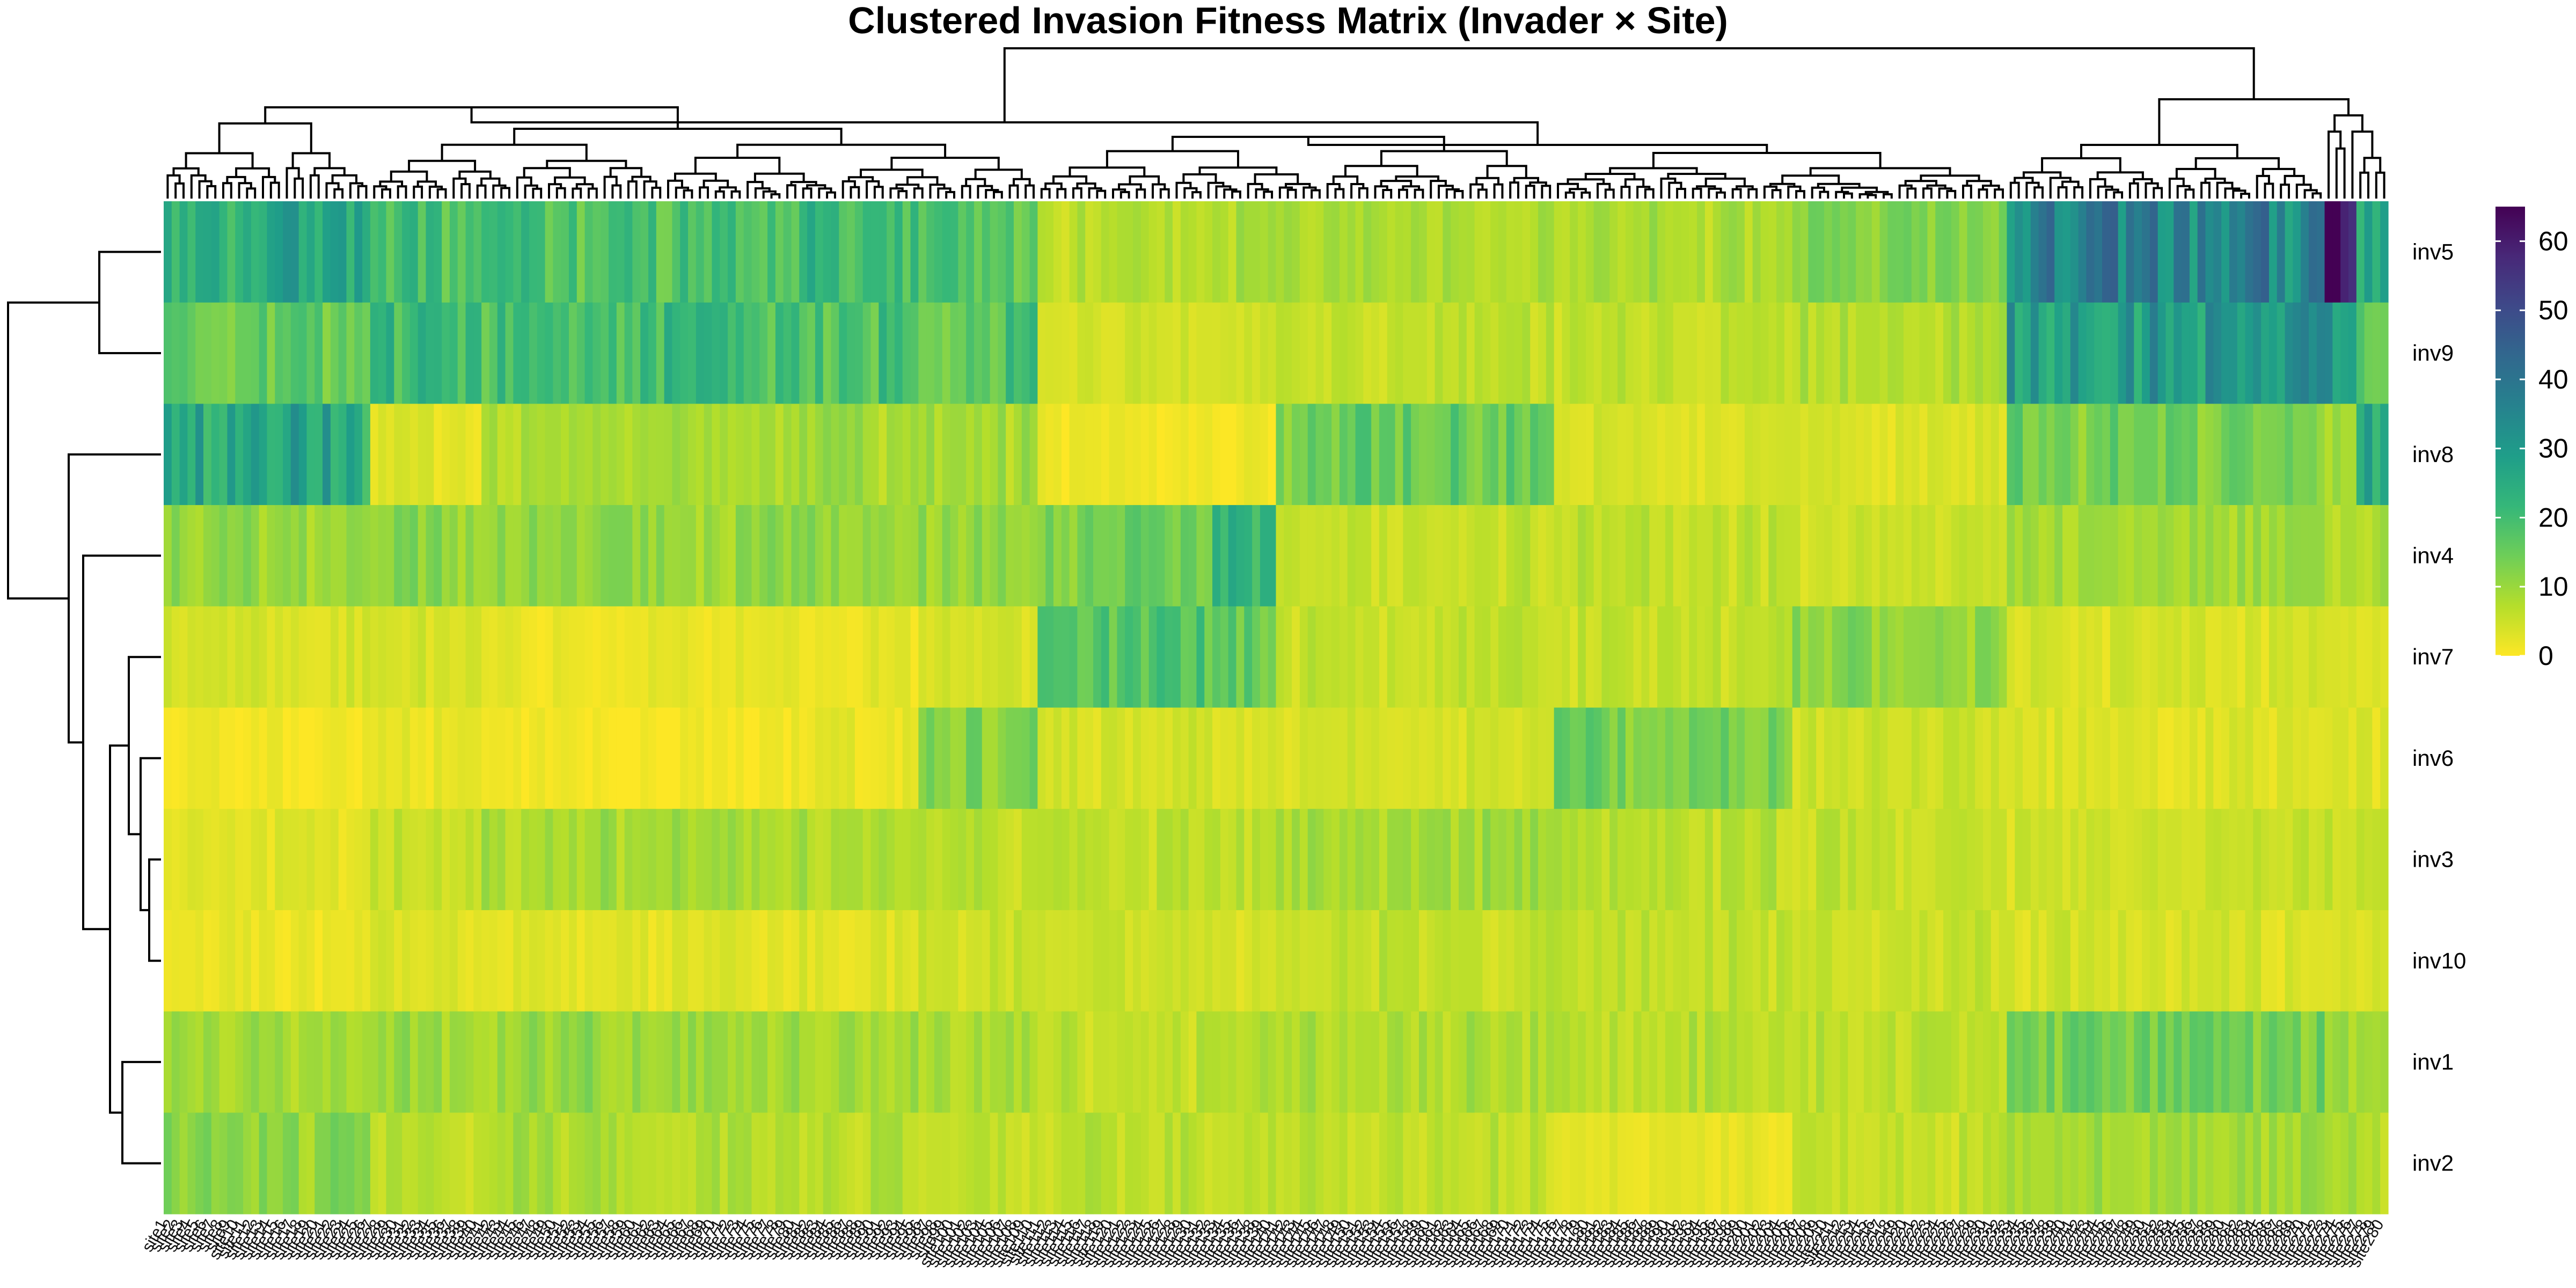 Image resolution: width=2576 pixels, height=1288 pixels. Describe the element at coordinates (141, 1112) in the screenshot. I see `row-dendrogram-branch` at that location.